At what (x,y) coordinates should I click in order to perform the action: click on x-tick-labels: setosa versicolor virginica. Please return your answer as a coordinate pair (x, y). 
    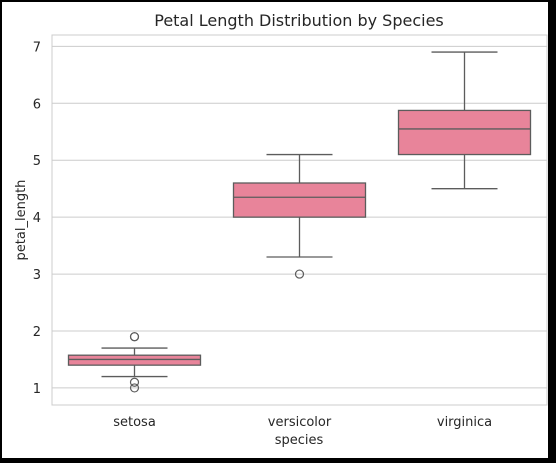
    Looking at the image, I should click on (302, 422).